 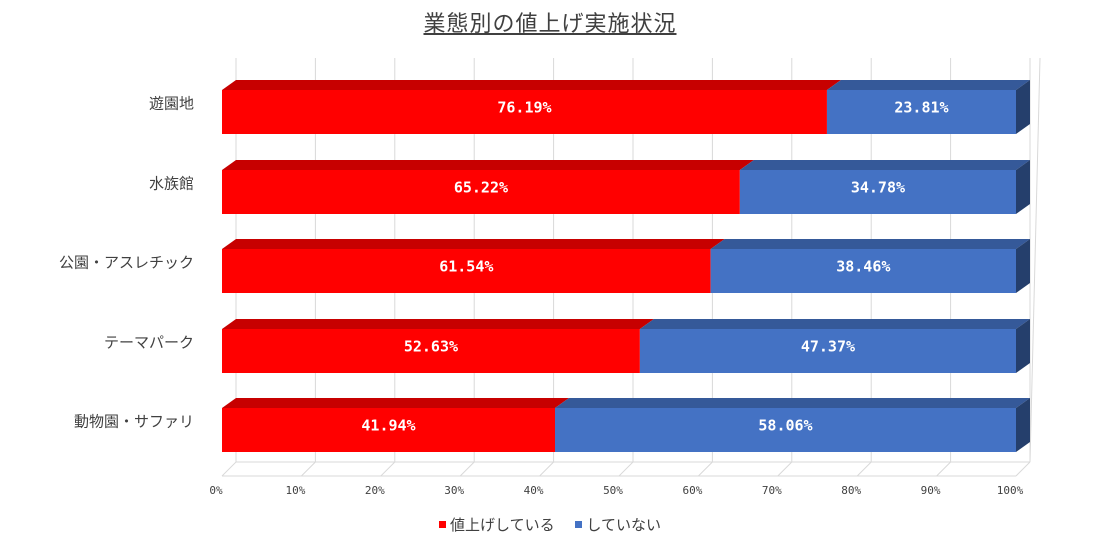 I want to click on legend-label-raised: 値上げしている, so click(x=502, y=525).